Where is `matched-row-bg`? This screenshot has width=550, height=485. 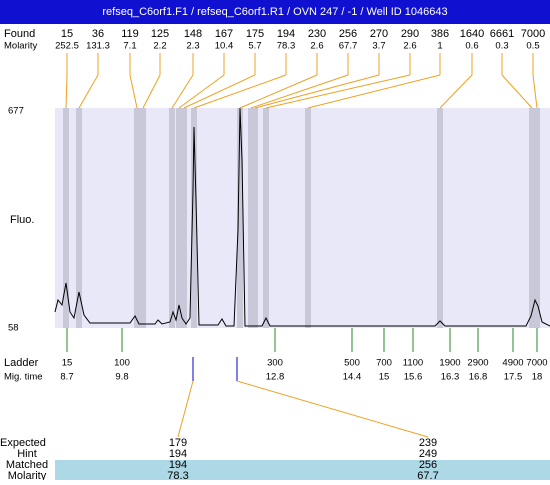 matched-row-bg is located at coordinates (302, 470).